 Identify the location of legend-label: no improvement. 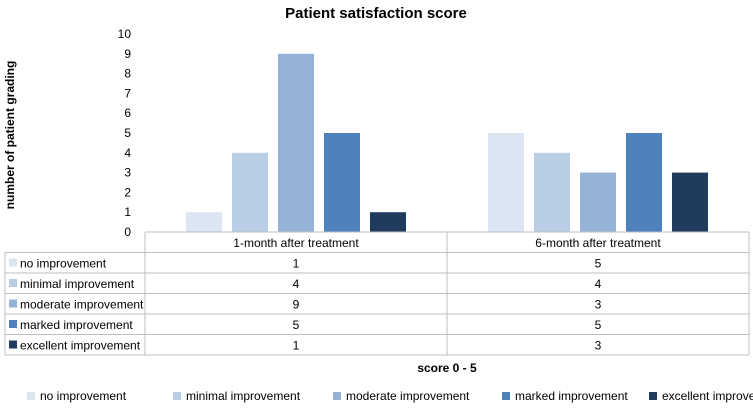
(83, 396).